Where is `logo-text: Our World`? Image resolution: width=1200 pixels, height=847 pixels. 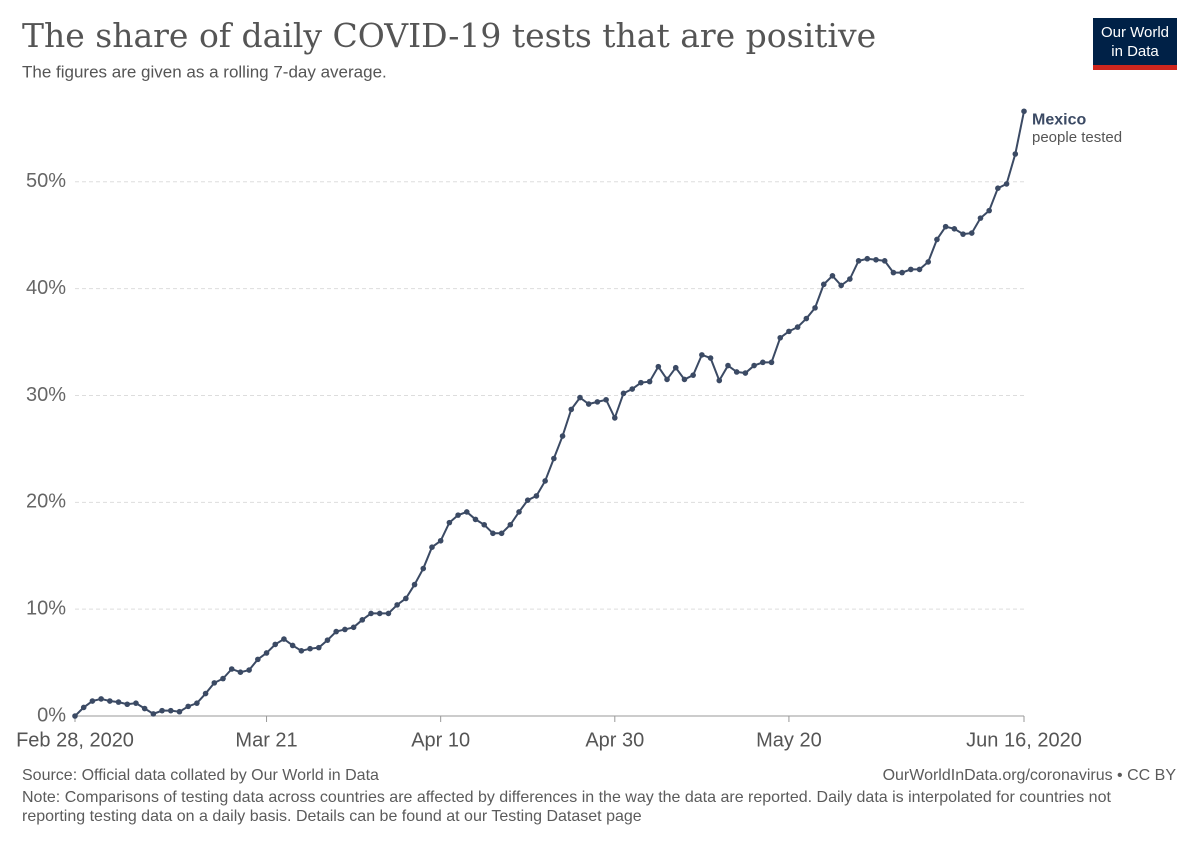
logo-text: Our World is located at coordinates (1135, 32).